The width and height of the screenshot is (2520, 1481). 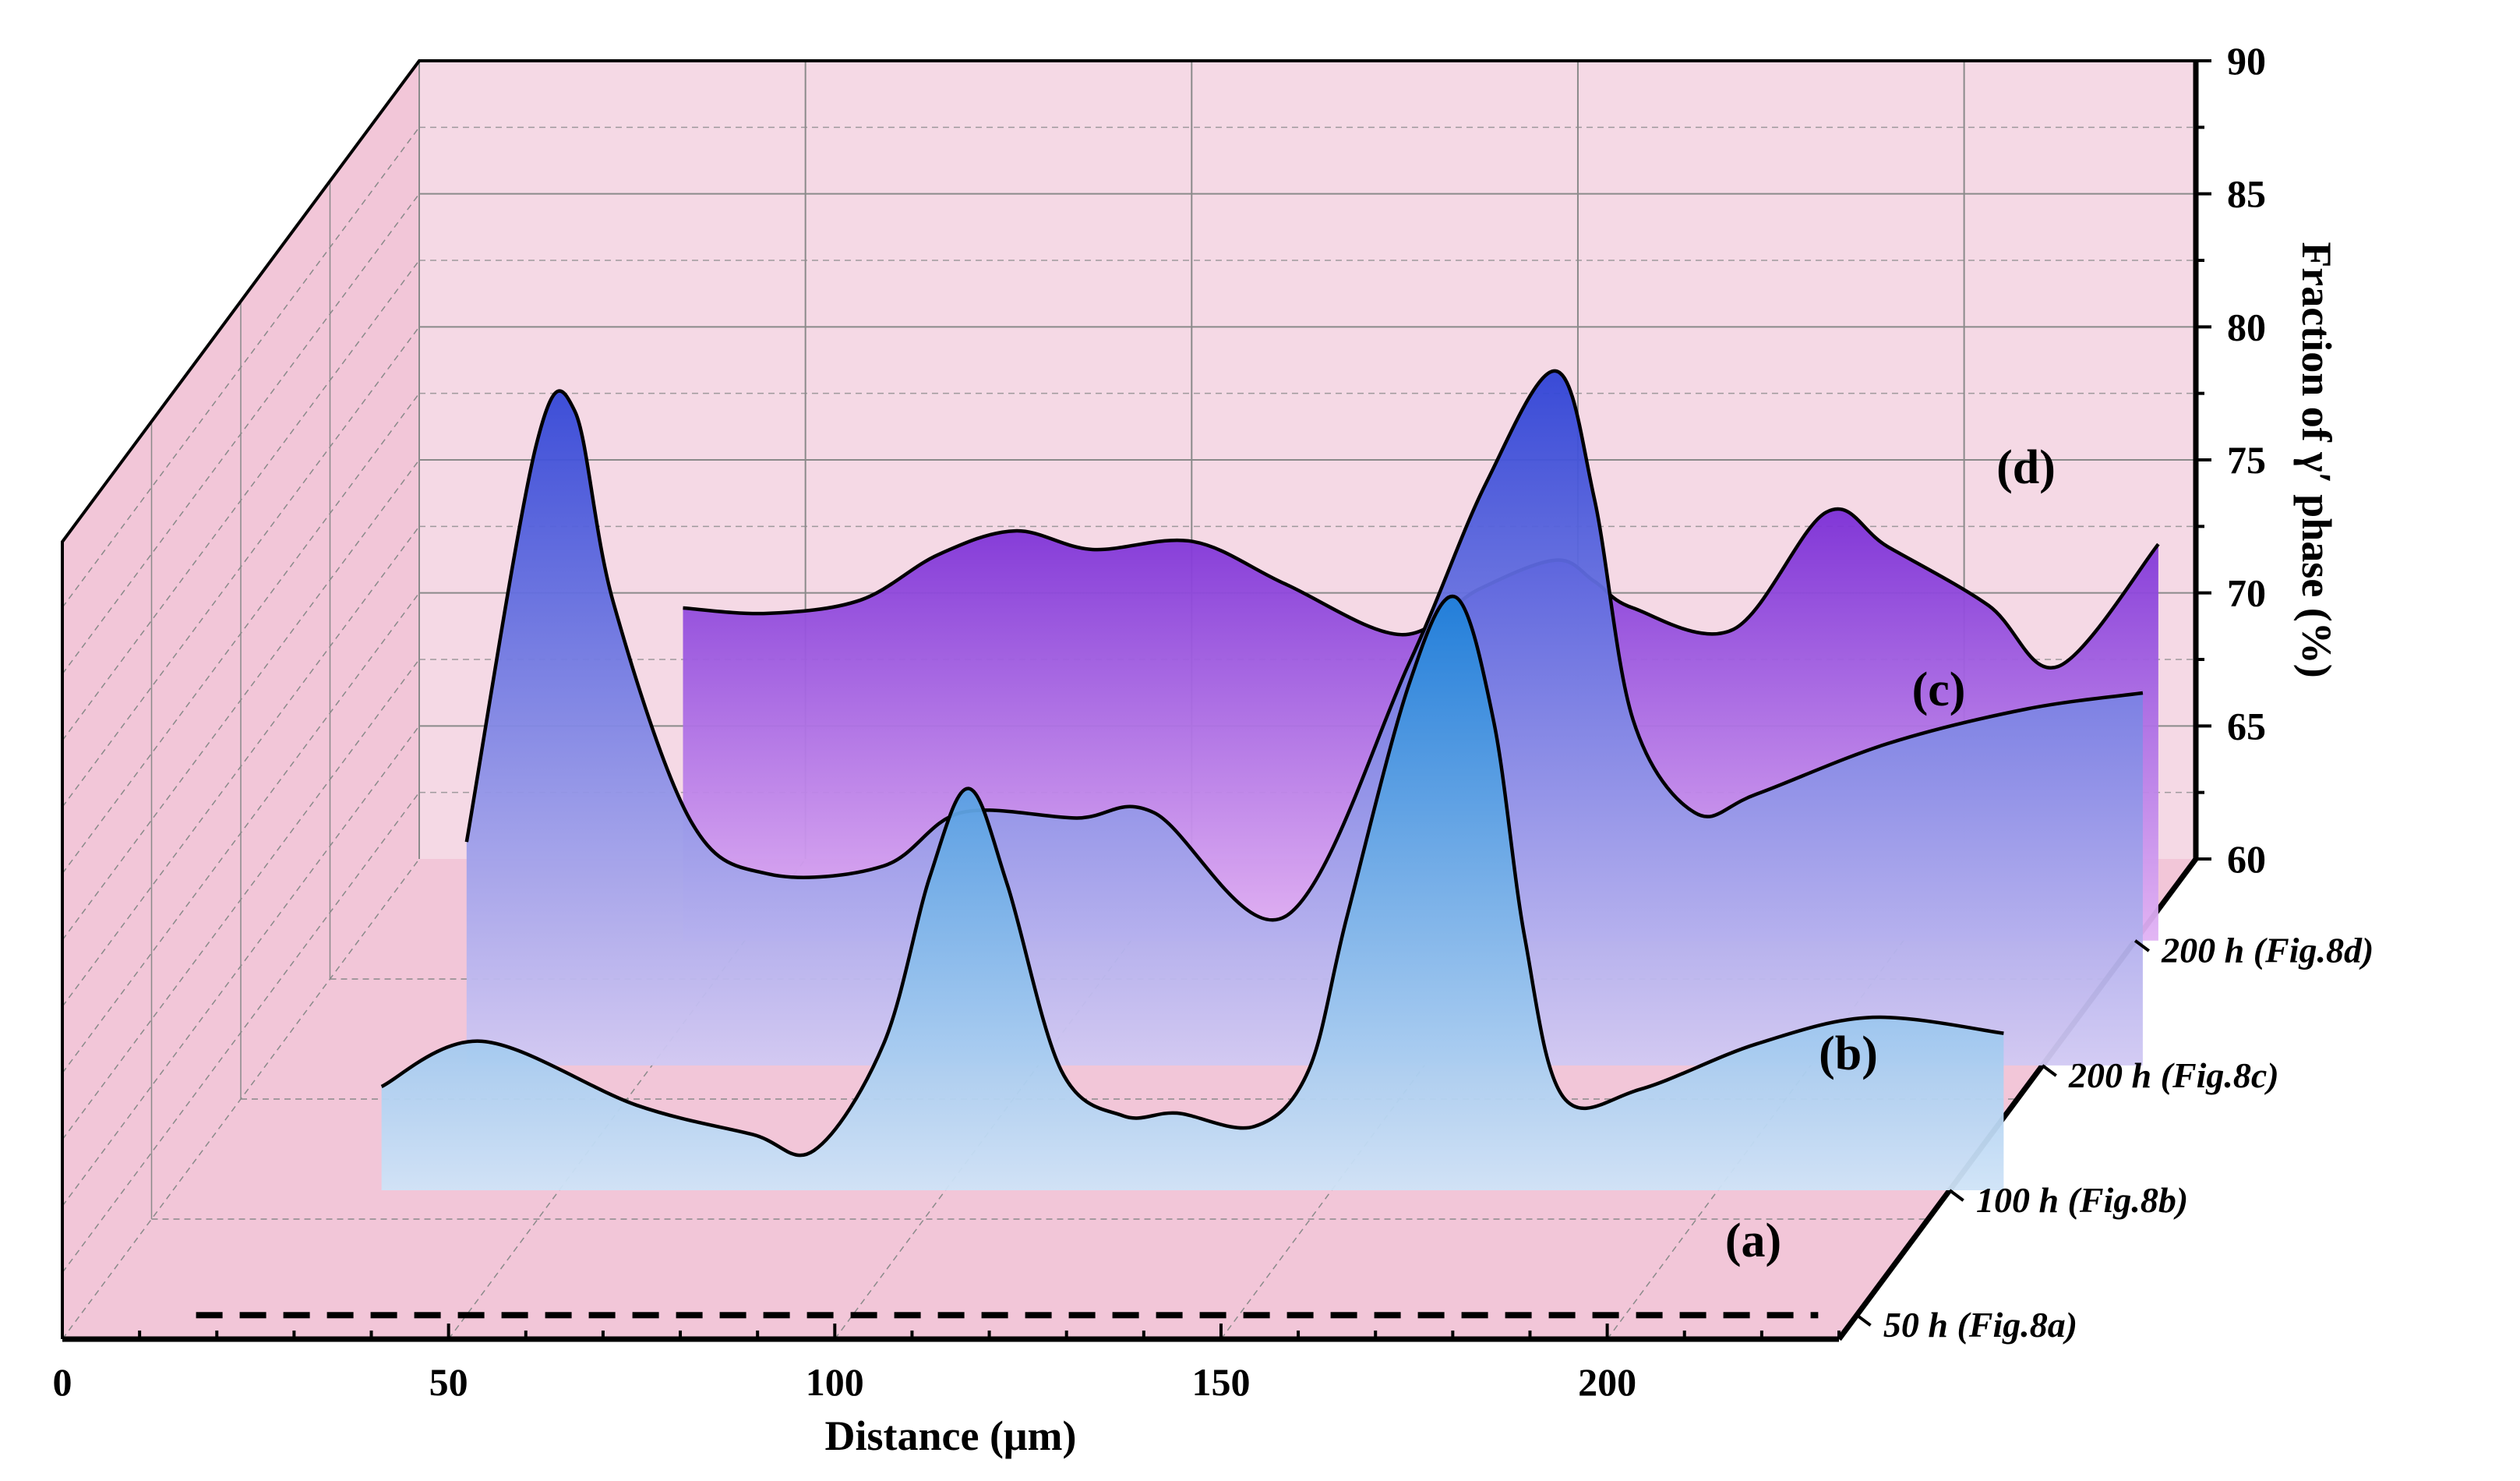 What do you see at coordinates (2247, 726) in the screenshot?
I see `y-tick-label: 65` at bounding box center [2247, 726].